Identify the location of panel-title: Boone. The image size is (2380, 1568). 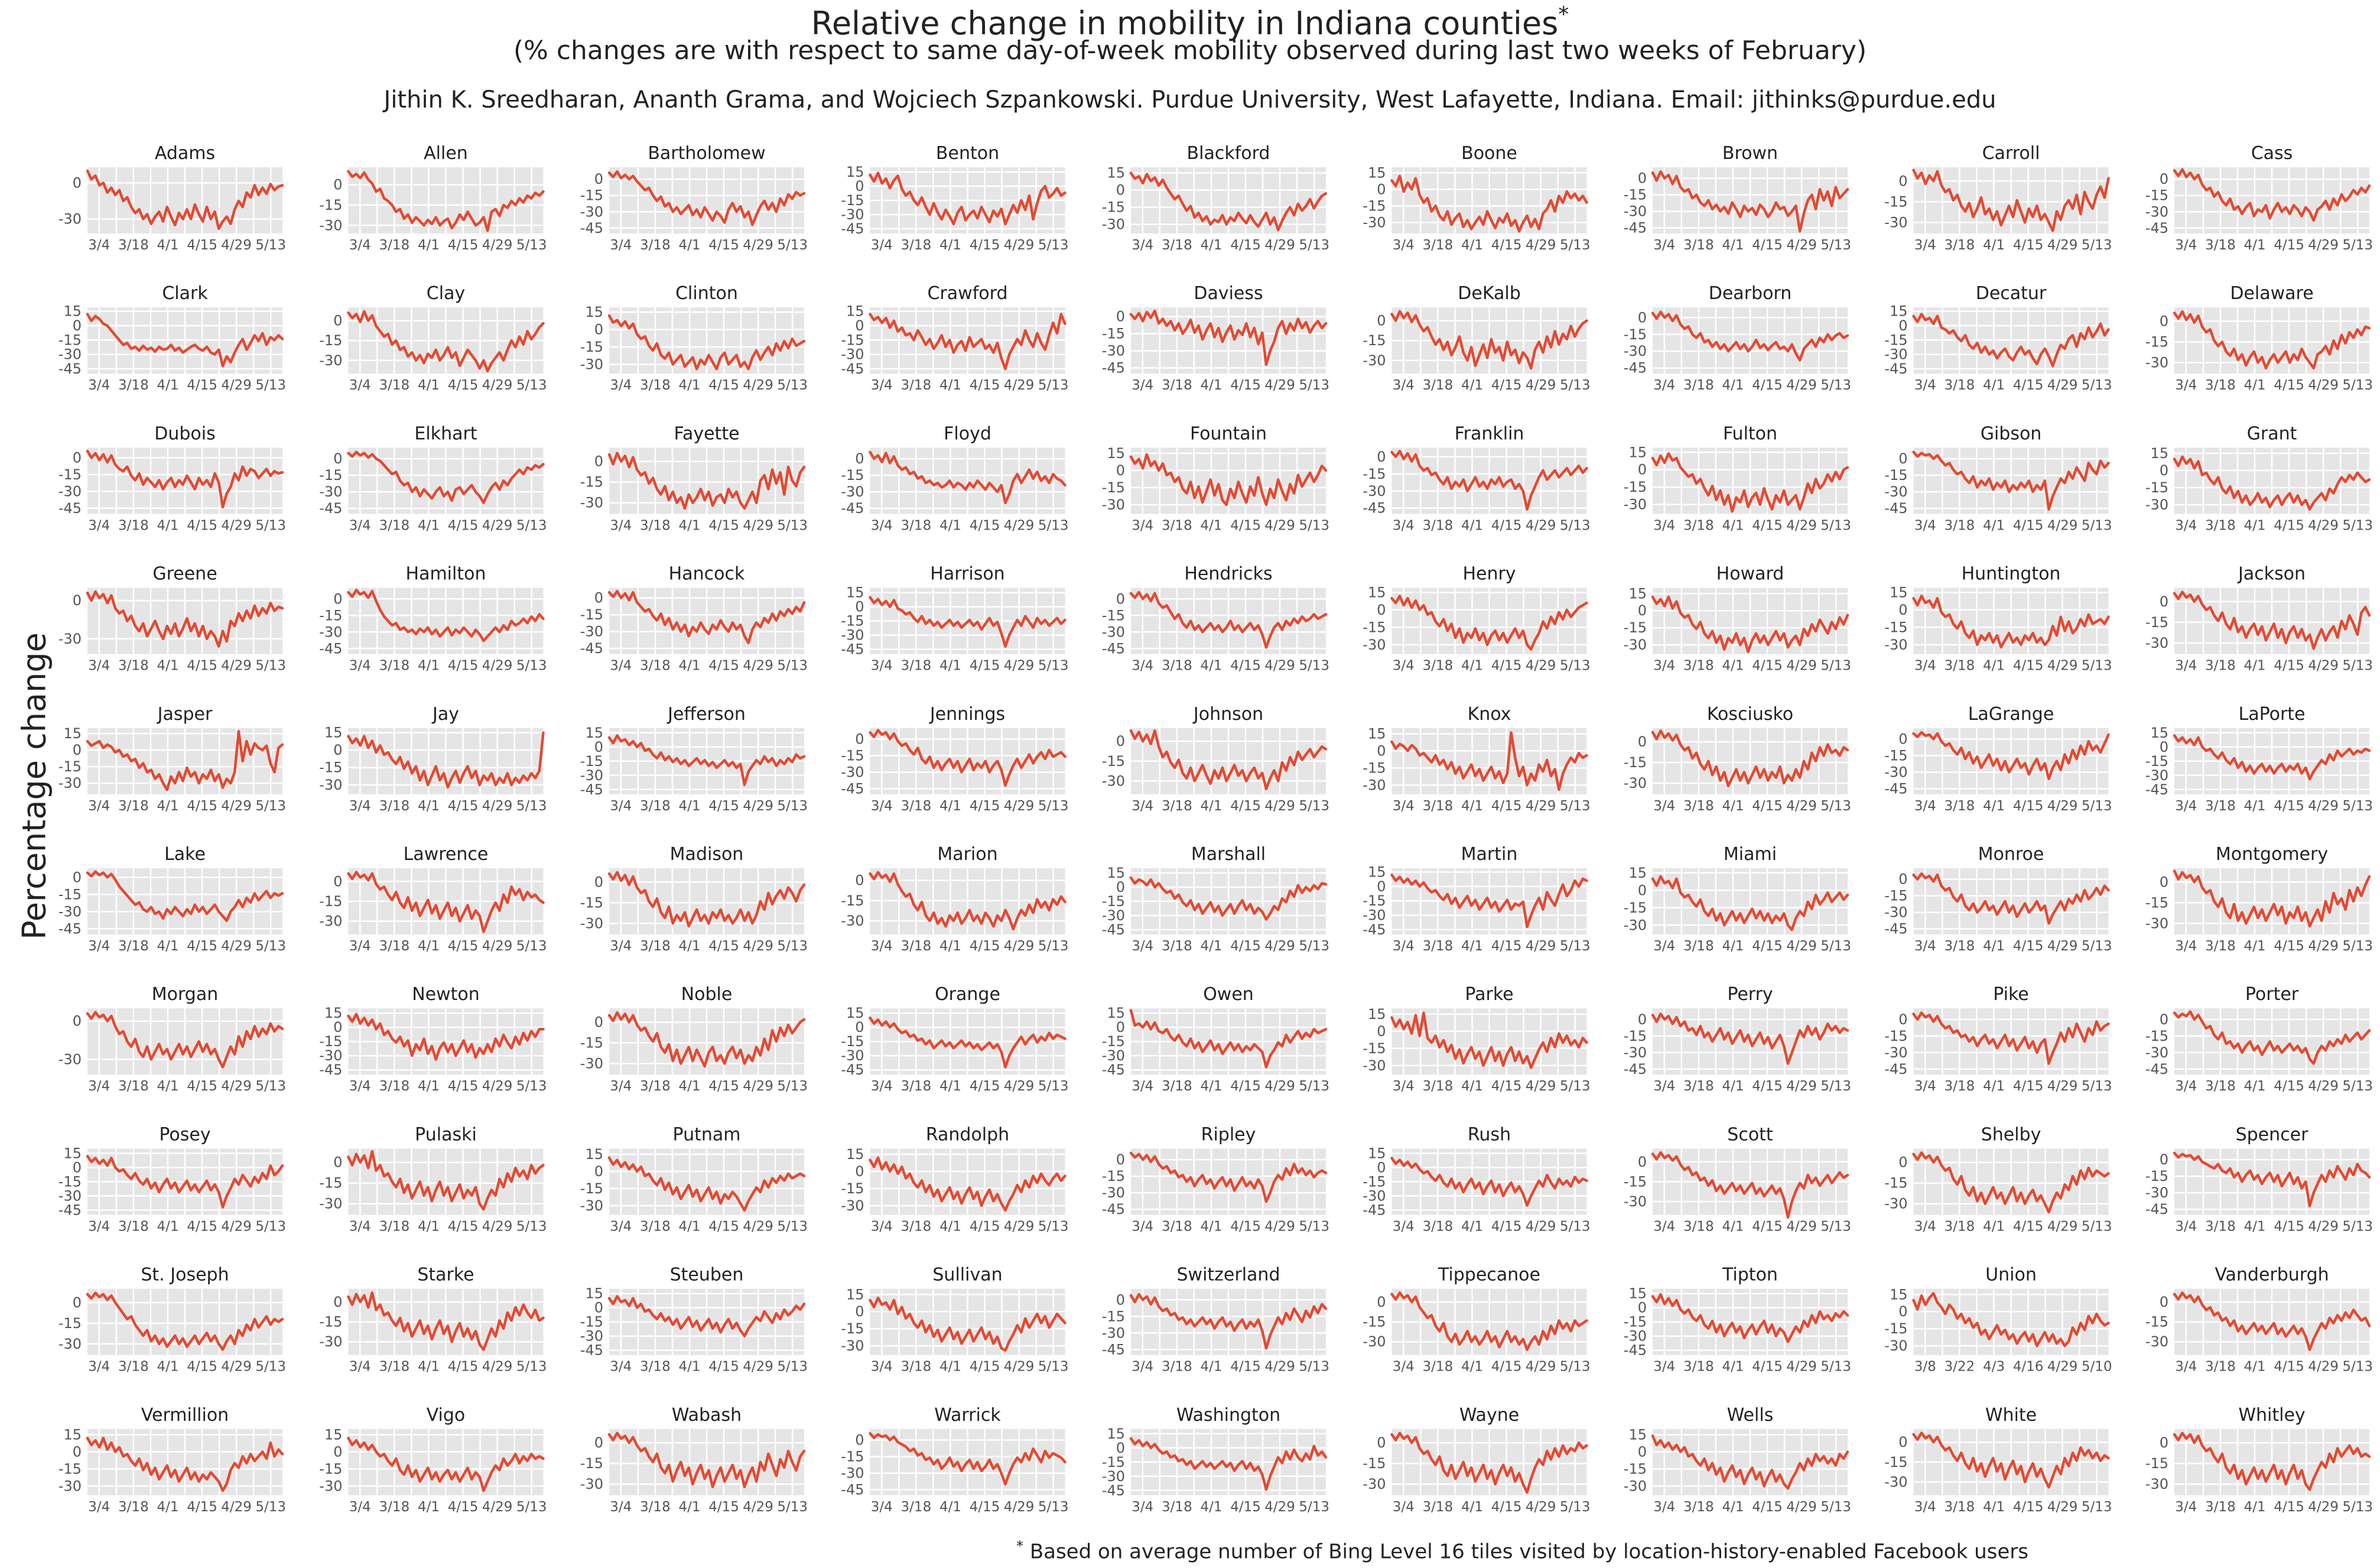
(1489, 154).